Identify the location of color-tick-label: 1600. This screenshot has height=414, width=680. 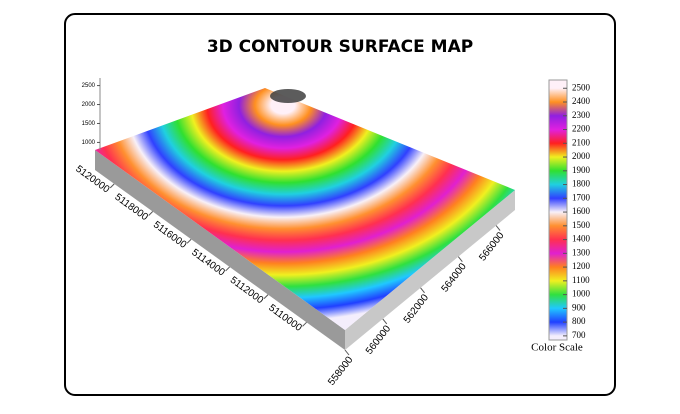
(581, 211).